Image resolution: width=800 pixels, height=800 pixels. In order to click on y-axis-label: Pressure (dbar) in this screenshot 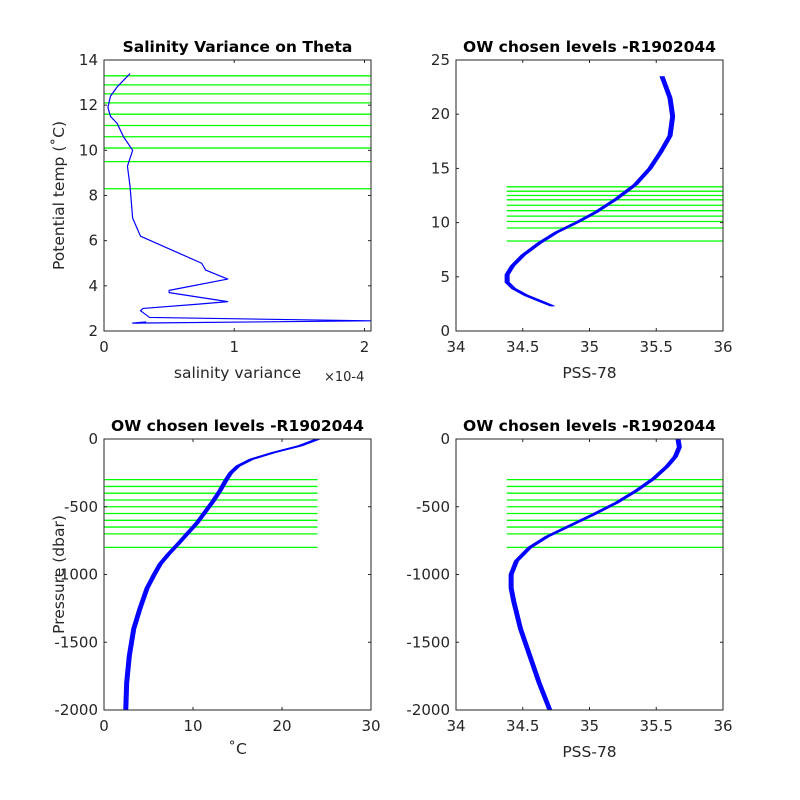, I will do `click(59, 574)`.